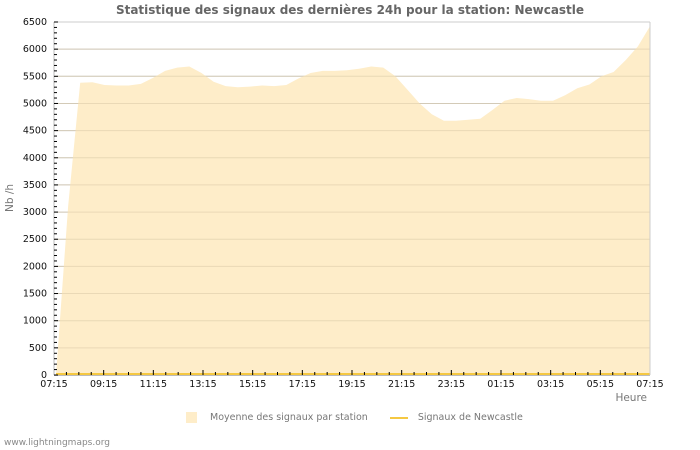 This screenshot has width=700, height=450. What do you see at coordinates (191, 417) in the screenshot?
I see `area-legend-swatch` at bounding box center [191, 417].